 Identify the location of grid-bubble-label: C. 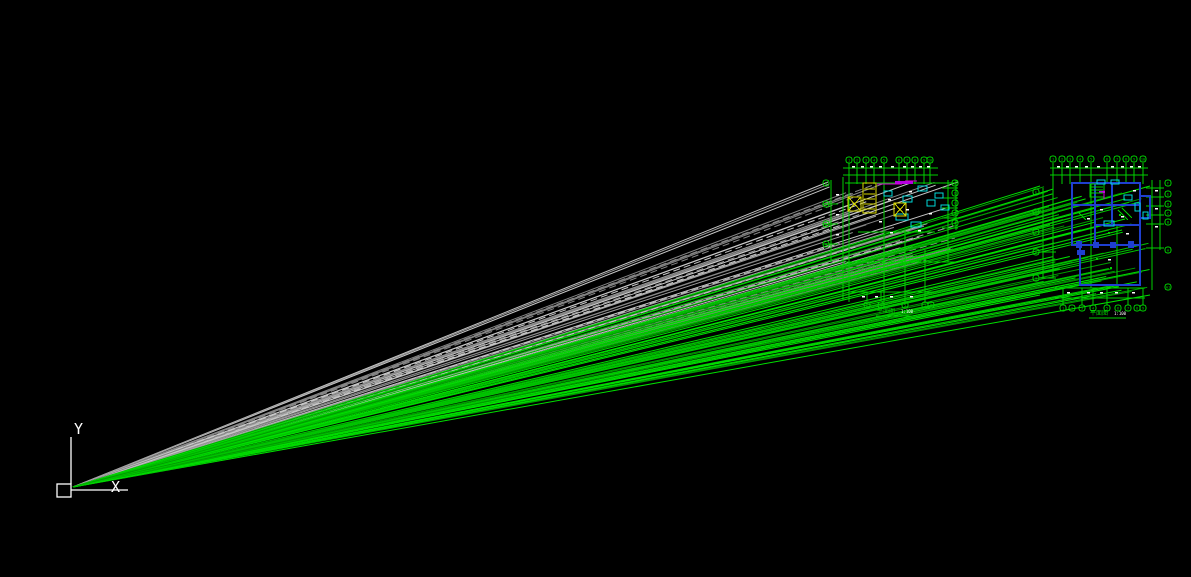
(826, 204).